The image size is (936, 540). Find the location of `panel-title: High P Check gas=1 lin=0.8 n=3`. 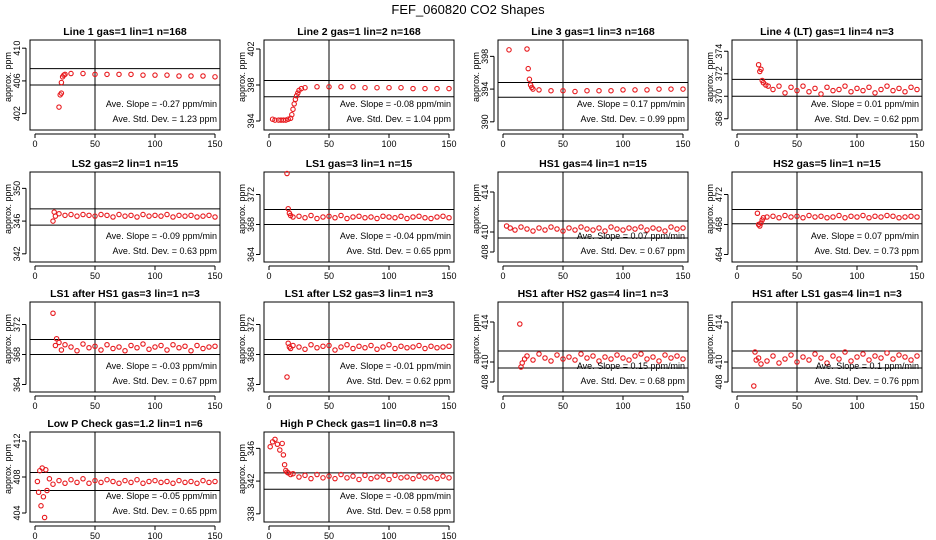

panel-title: High P Check gas=1 lin=0.8 n=3 is located at coordinates (359, 424).